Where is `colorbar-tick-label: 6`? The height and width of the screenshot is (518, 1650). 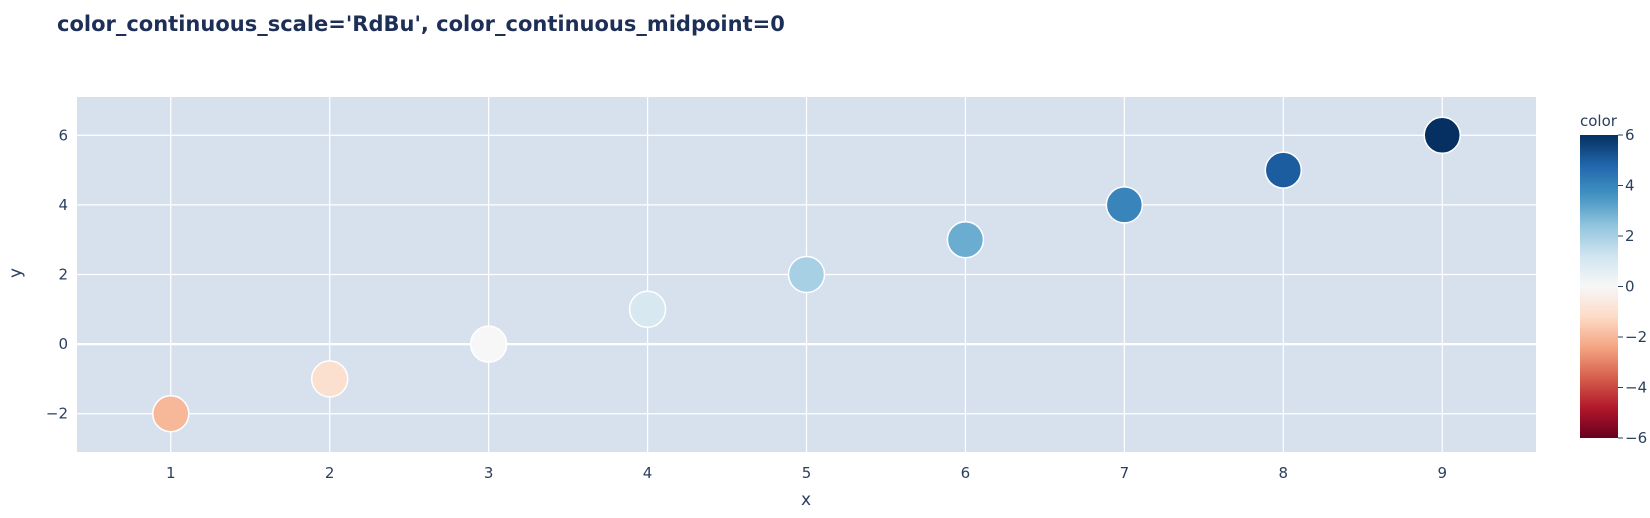 colorbar-tick-label: 6 is located at coordinates (1630, 135).